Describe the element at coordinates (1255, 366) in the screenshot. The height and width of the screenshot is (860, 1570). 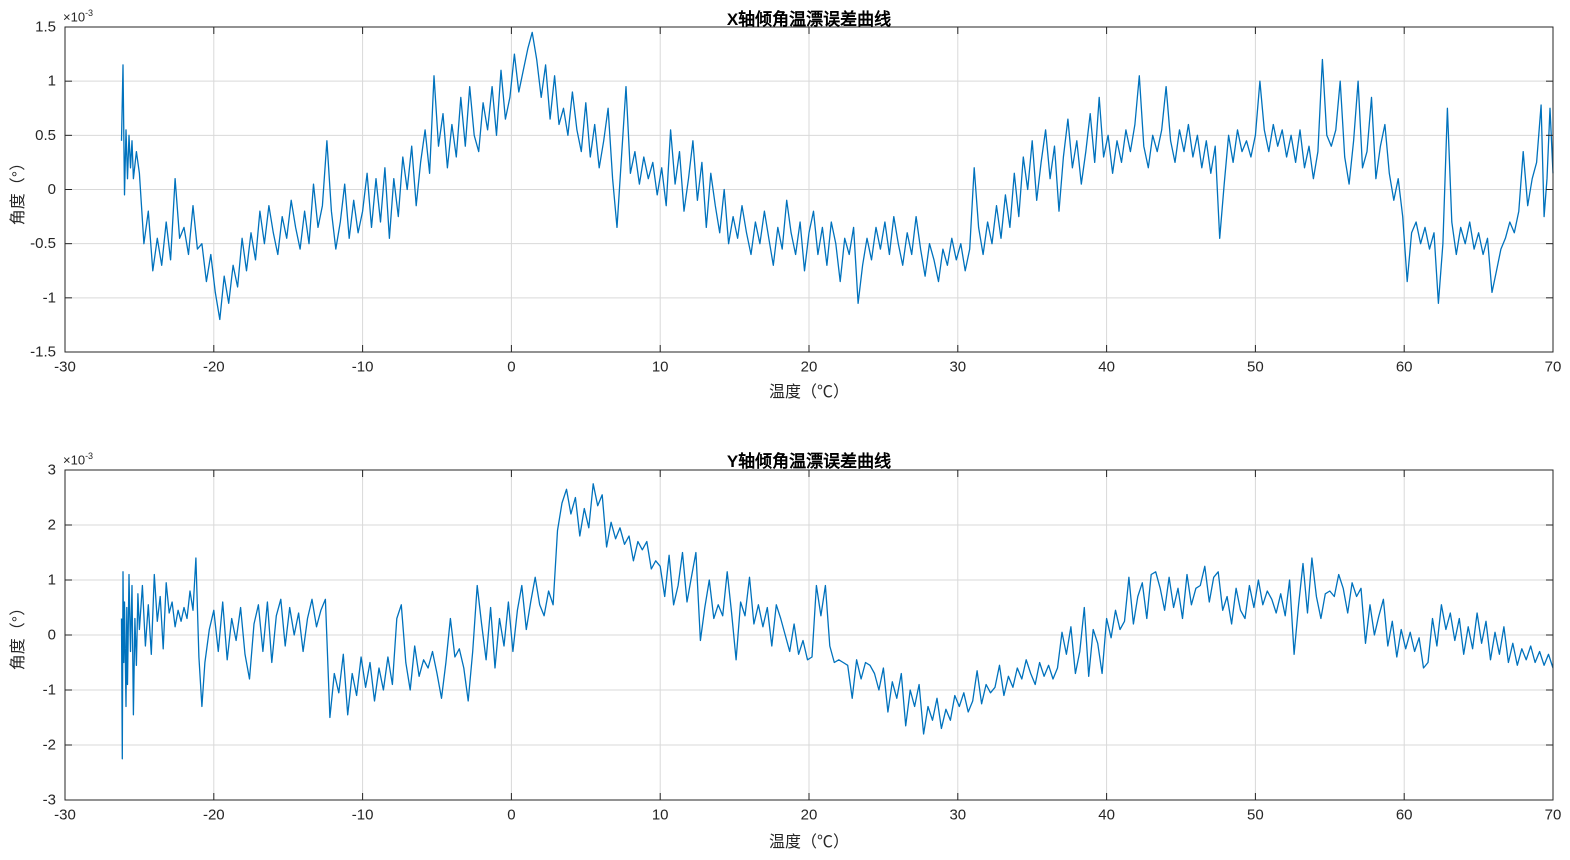
I see `chart1-x-tick-label: 50` at that location.